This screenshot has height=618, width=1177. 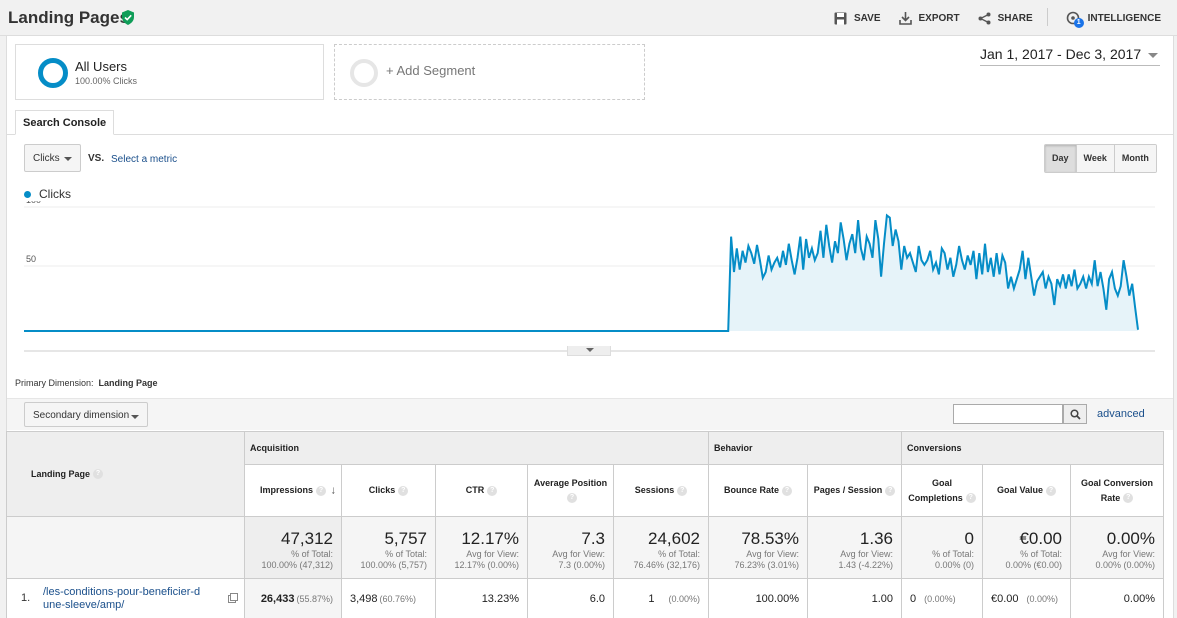 What do you see at coordinates (854, 490) in the screenshot?
I see `column-header-pages-session: Pages / Session?` at bounding box center [854, 490].